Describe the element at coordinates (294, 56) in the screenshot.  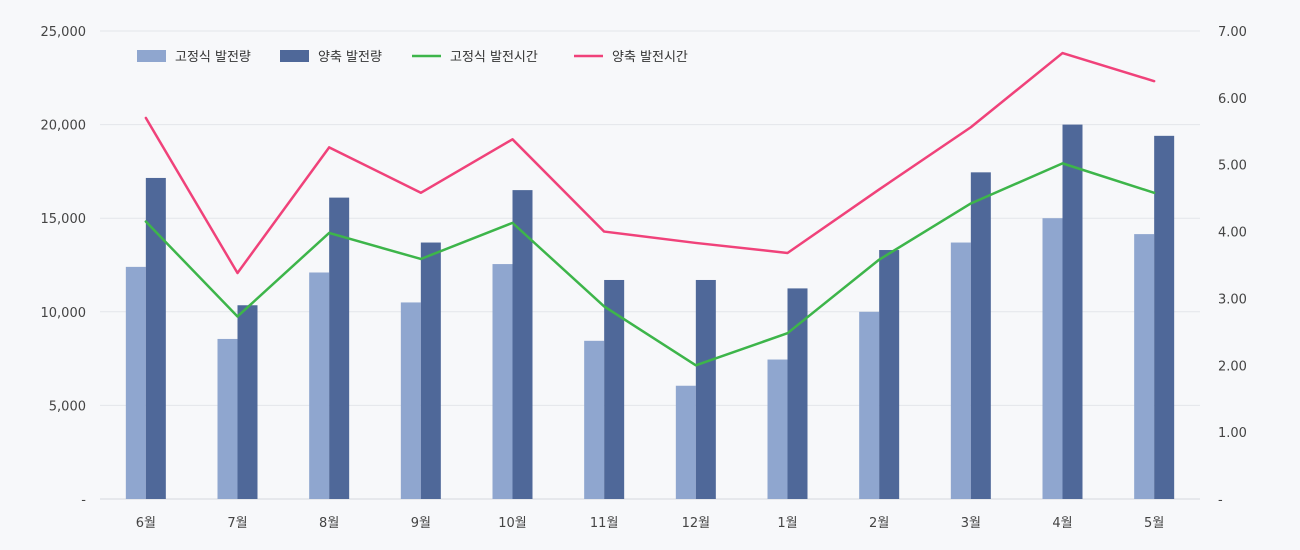
I see `legend-item-1-swatch` at that location.